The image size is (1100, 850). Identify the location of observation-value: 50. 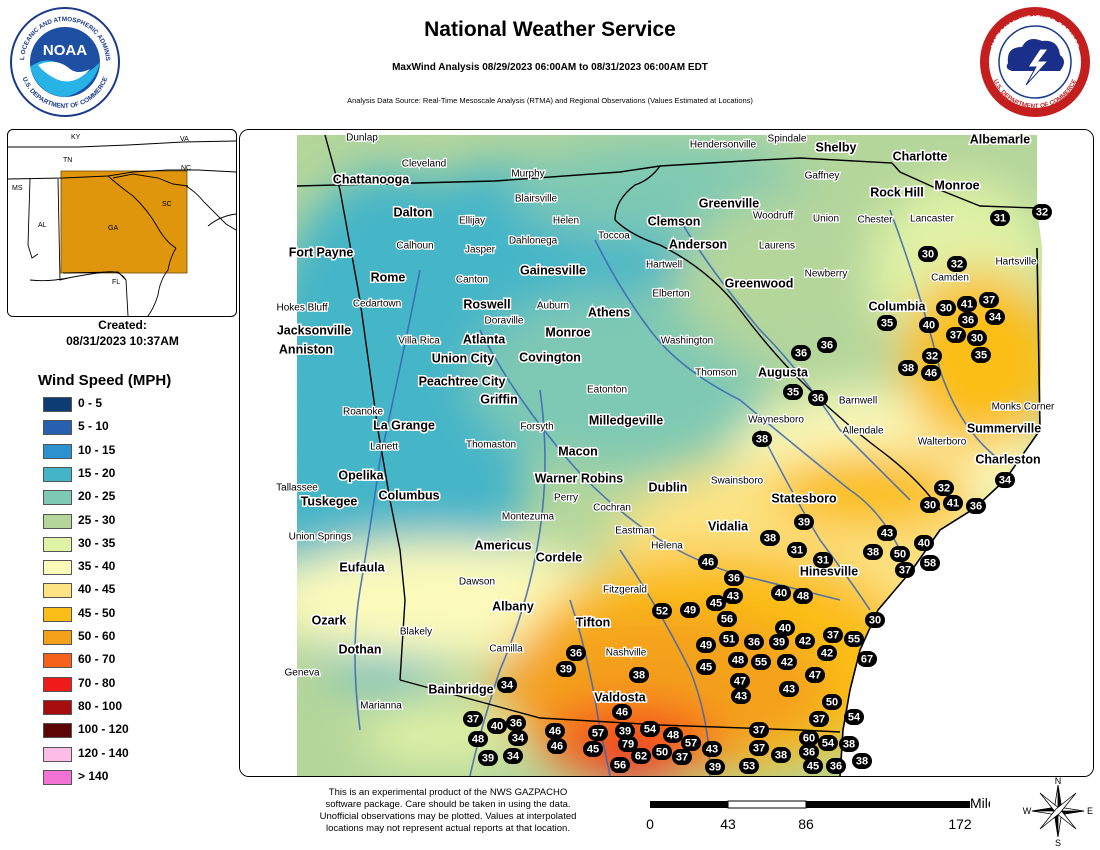
(900, 554).